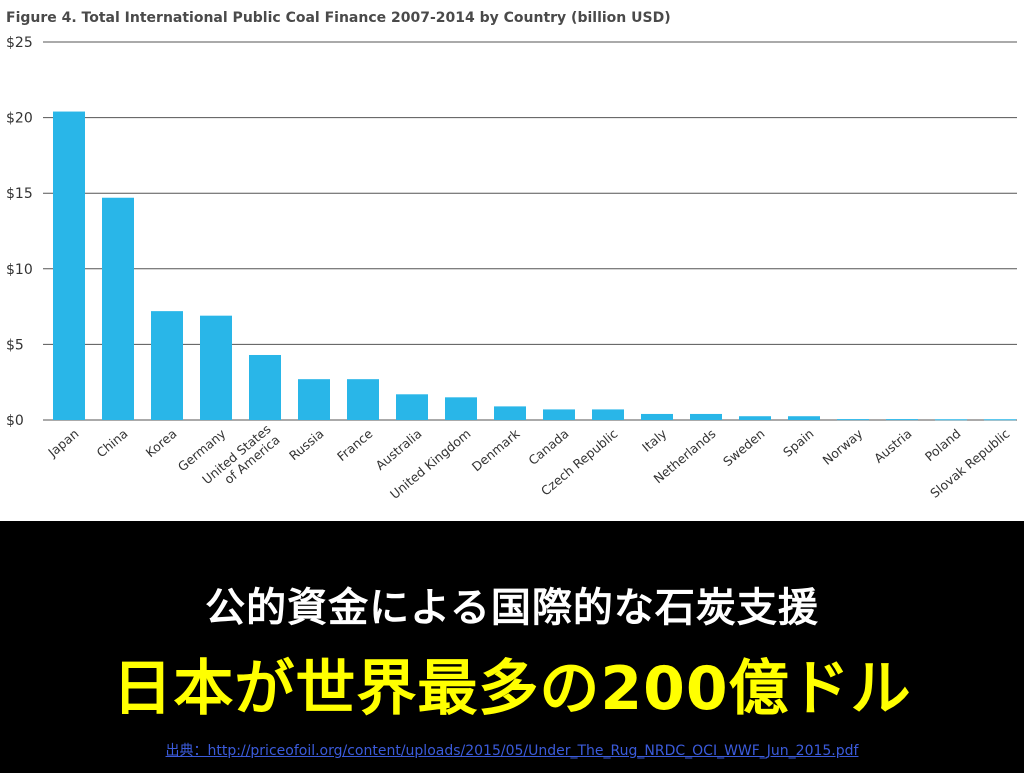 Image resolution: width=1024 pixels, height=773 pixels. I want to click on x-tick-label: Japan, so click(62, 443).